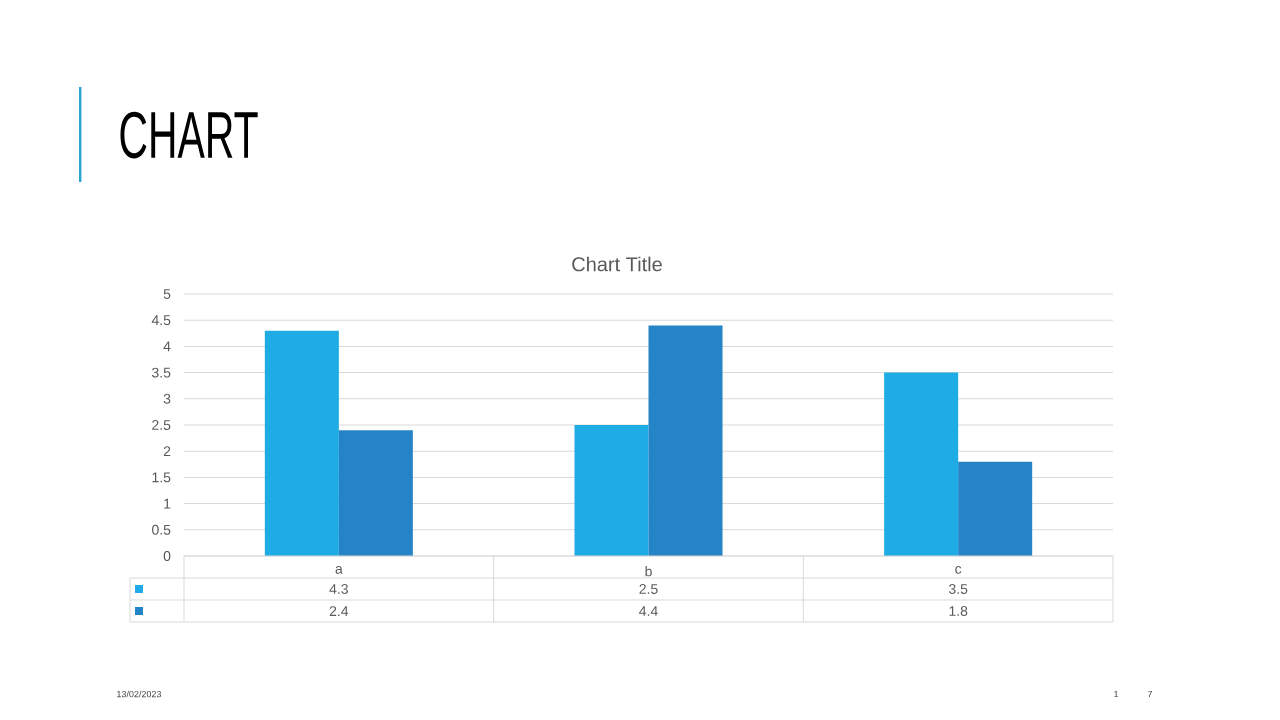 The height and width of the screenshot is (720, 1280). Describe the element at coordinates (161, 477) in the screenshot. I see `y-tick-label: 1.5` at that location.